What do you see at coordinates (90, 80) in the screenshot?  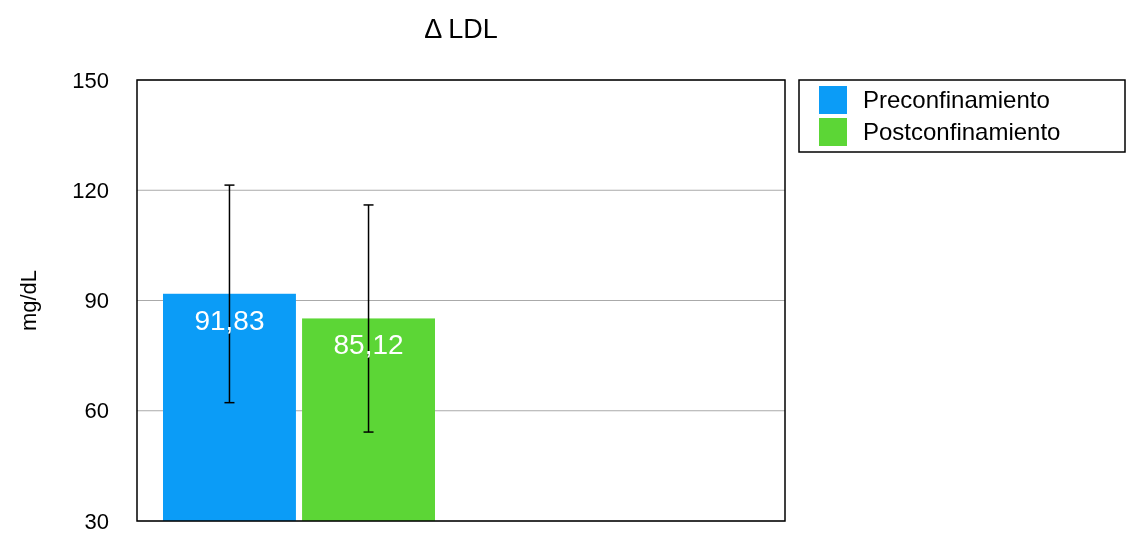 I see `y-tick-label: 150` at bounding box center [90, 80].